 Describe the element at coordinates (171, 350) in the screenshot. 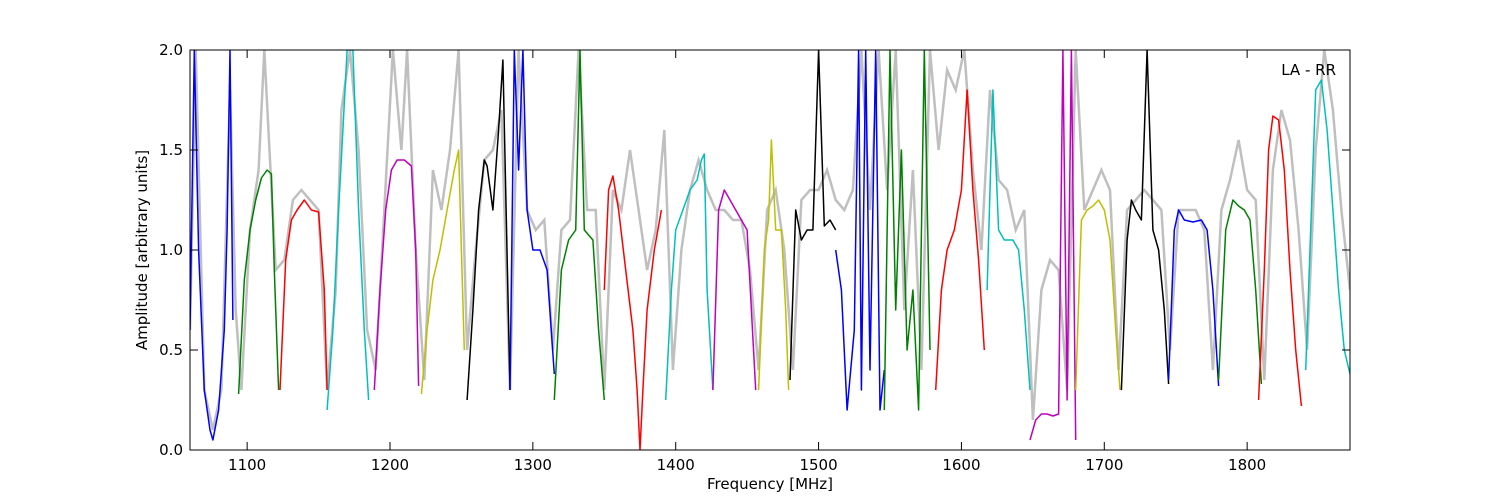

I see `y-tick-label: 0.5` at that location.